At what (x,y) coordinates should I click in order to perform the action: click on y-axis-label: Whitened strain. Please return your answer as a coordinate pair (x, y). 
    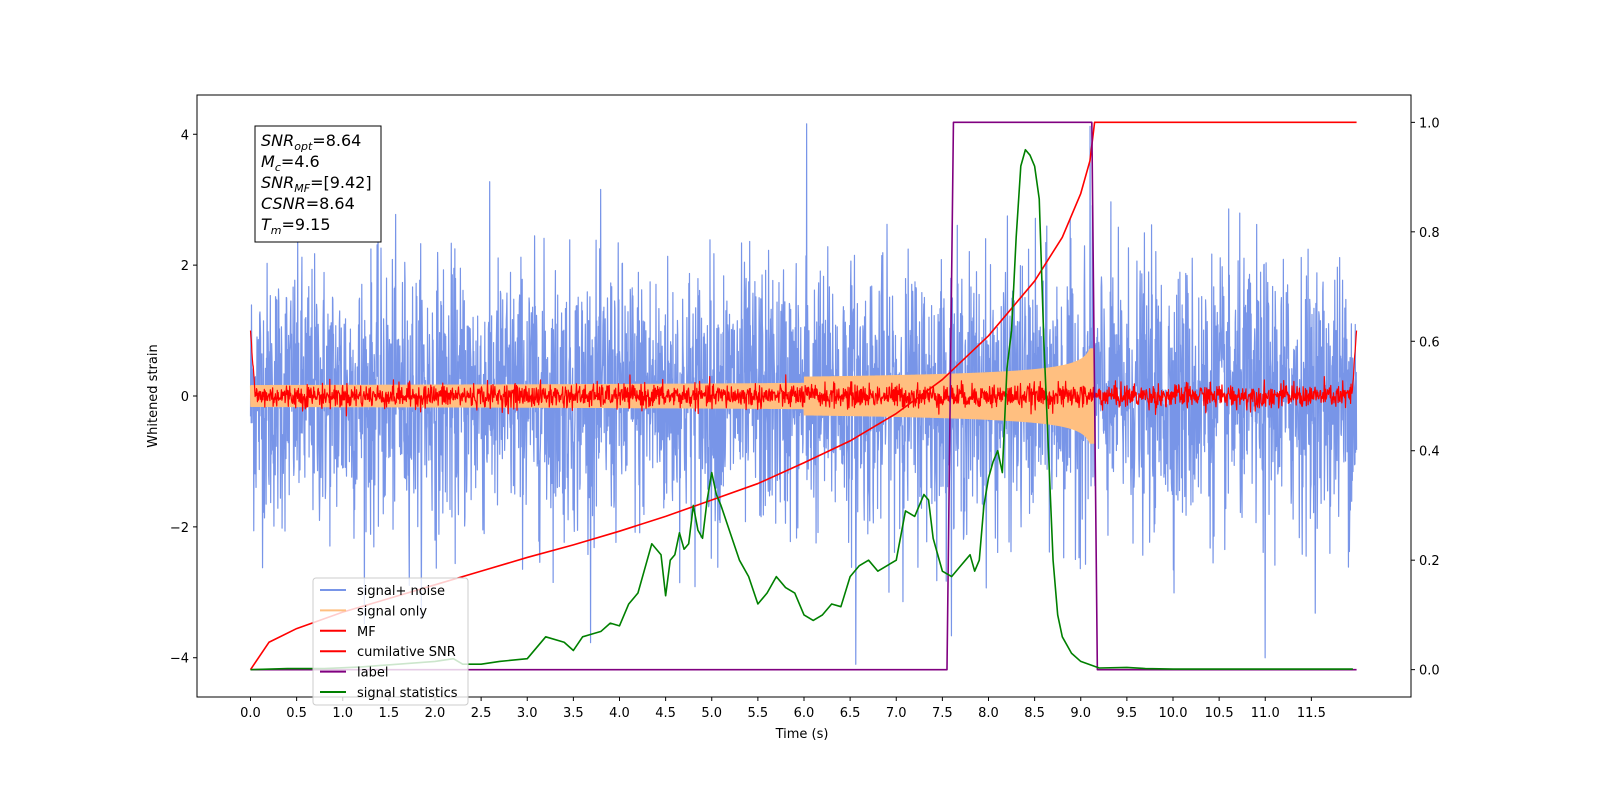
    Looking at the image, I should click on (153, 395).